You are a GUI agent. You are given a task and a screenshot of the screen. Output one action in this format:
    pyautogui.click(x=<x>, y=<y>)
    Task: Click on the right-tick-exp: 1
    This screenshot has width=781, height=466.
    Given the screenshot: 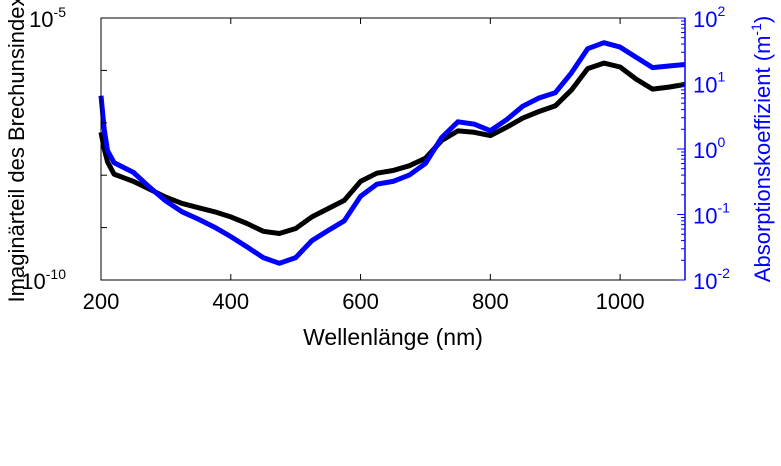 What is the action you would take?
    pyautogui.click(x=721, y=77)
    